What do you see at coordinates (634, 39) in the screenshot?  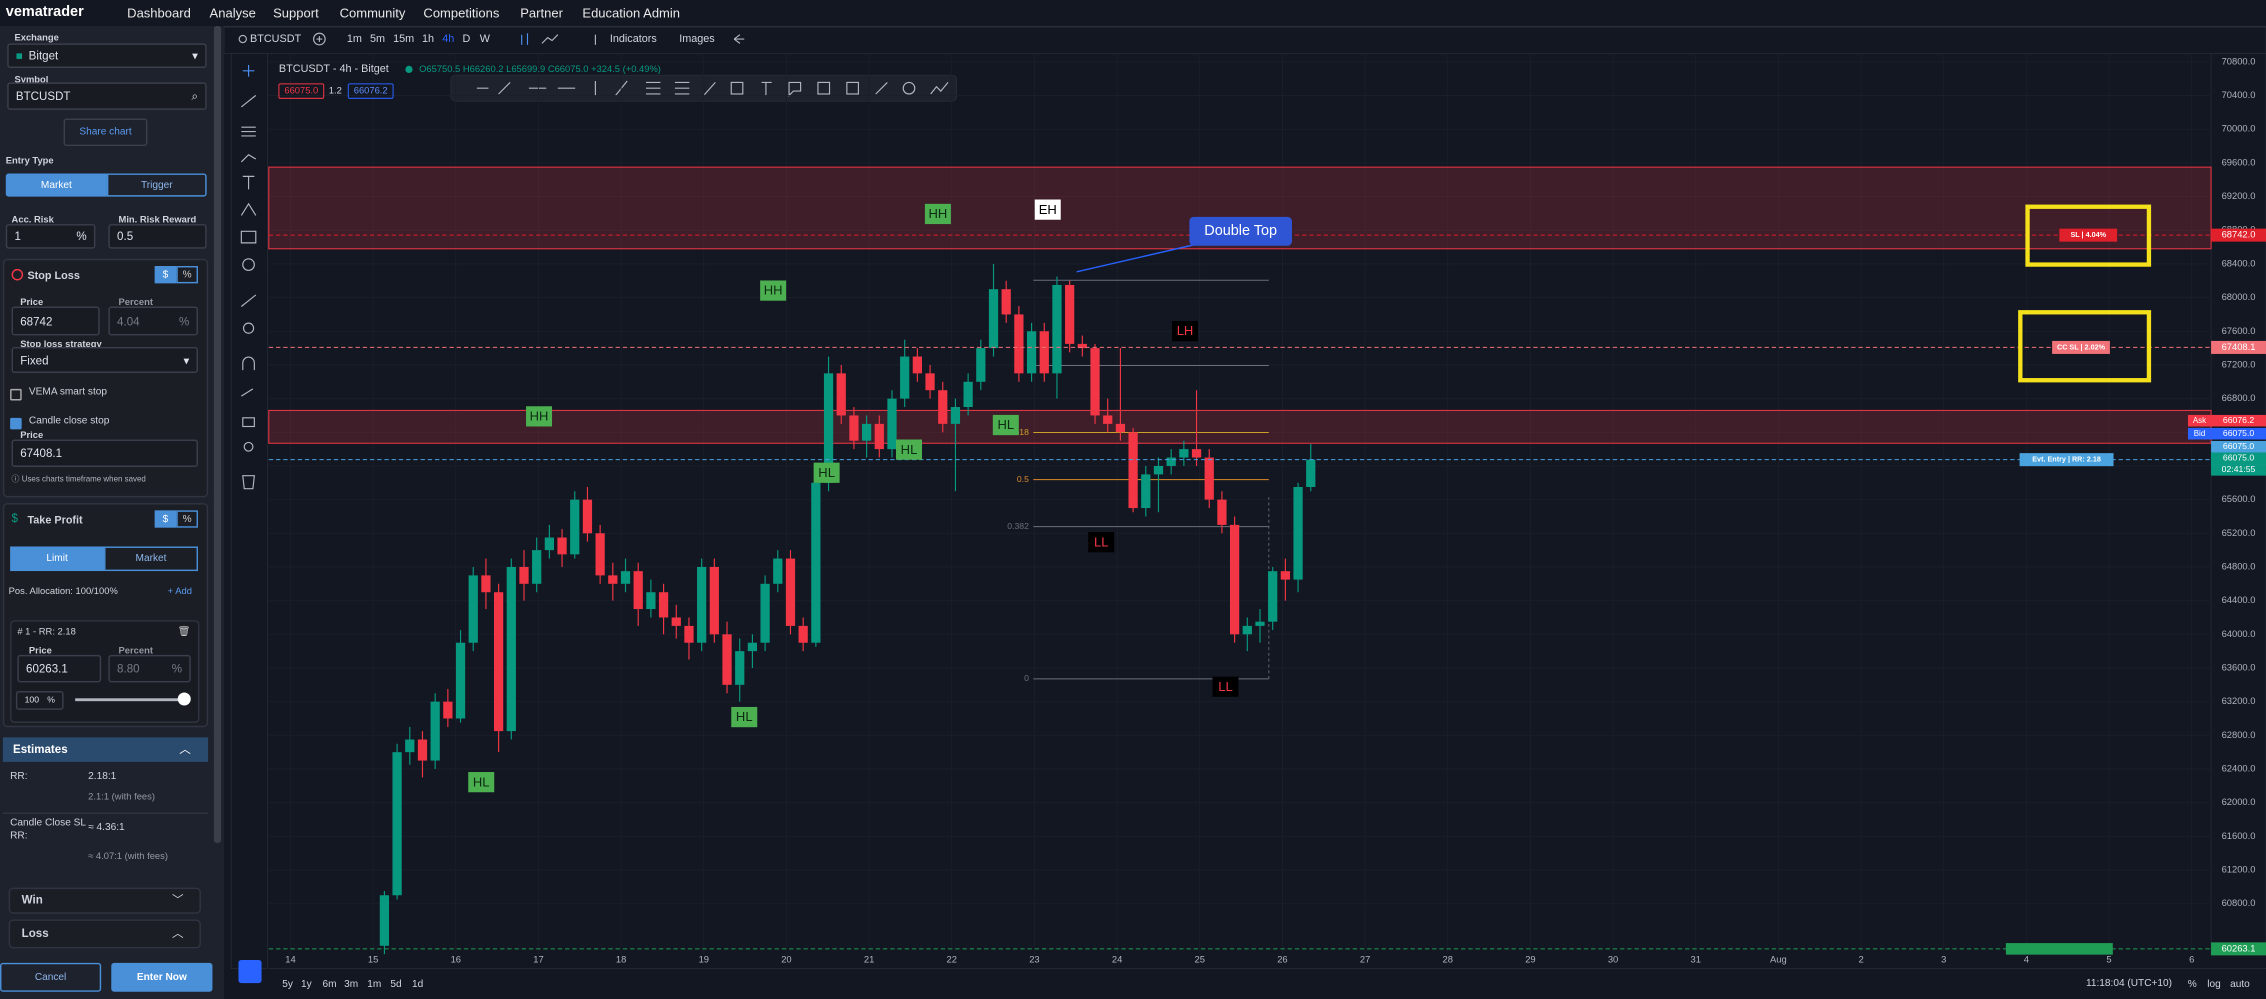 I see `indicators-button: Indicators` at bounding box center [634, 39].